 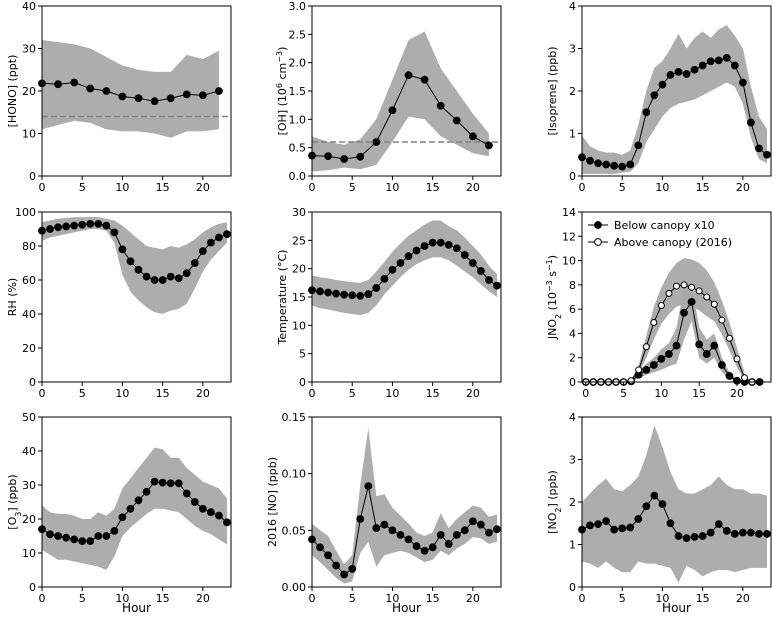 I want to click on panel-rh: 0 5 10 15 20 0 20 40 60 80 100 RH (%), so click(x=119, y=303).